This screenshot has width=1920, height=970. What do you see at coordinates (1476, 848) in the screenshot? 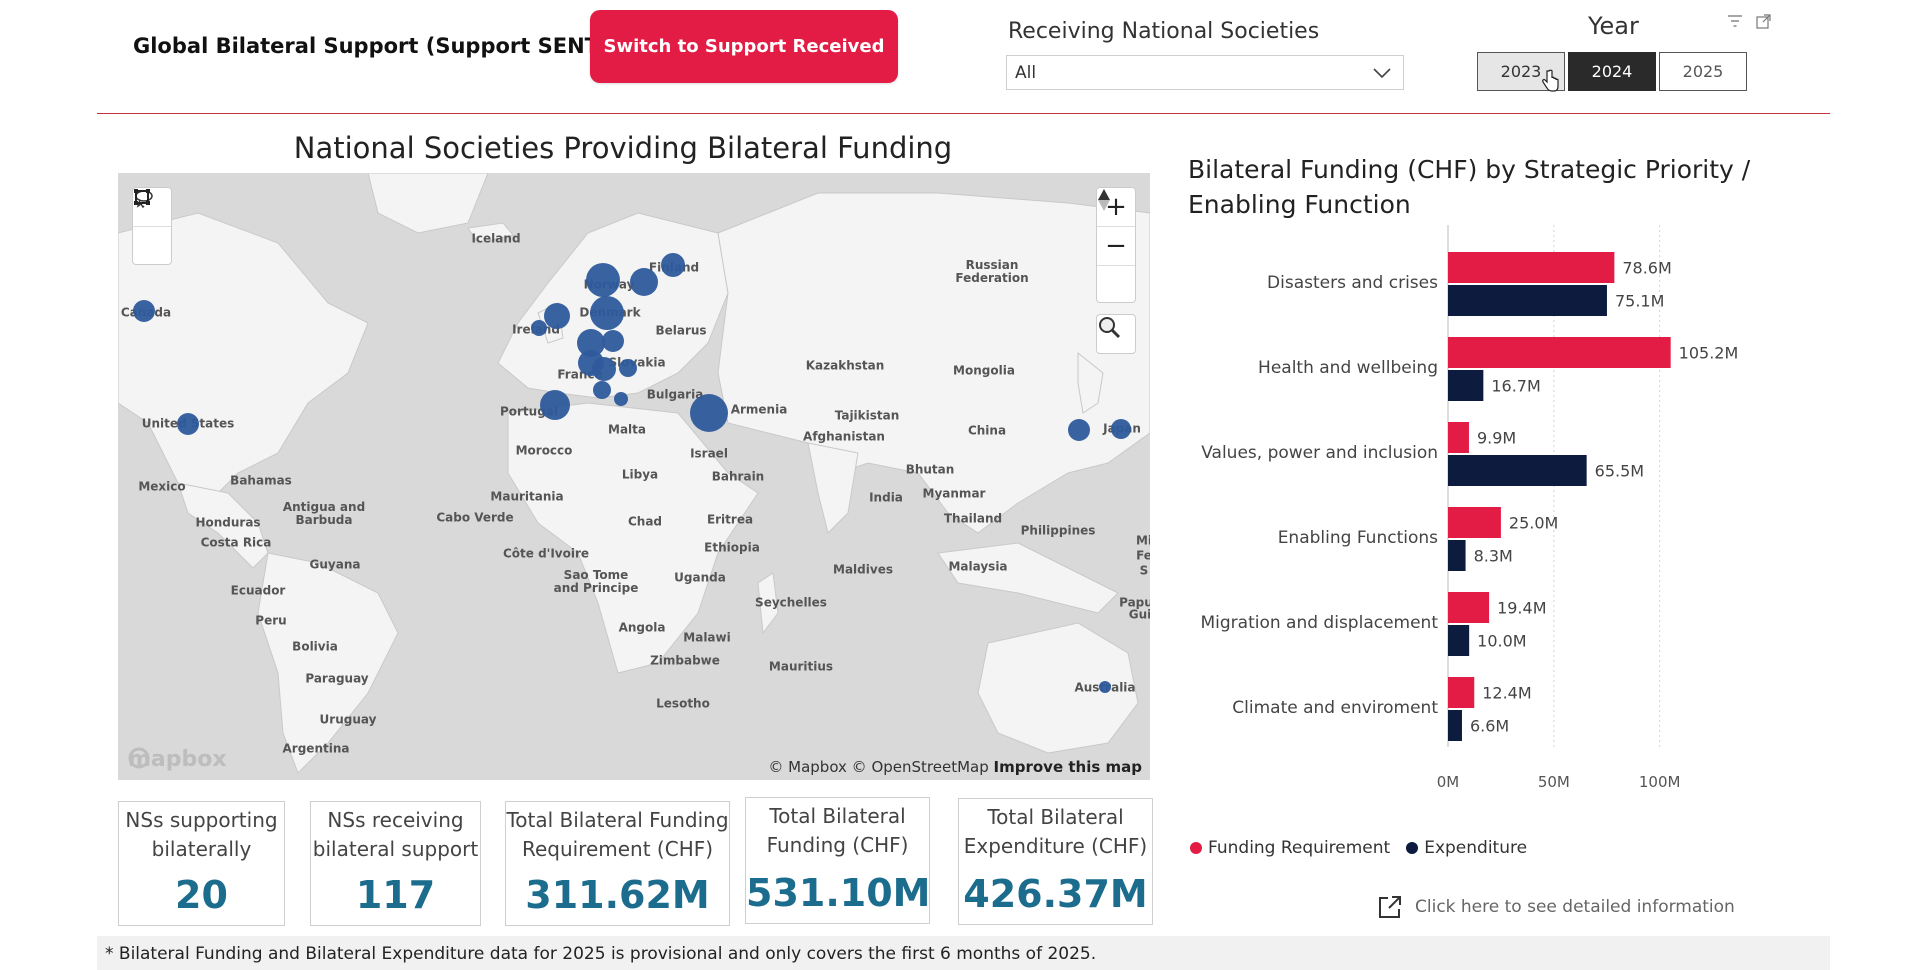
I see `legend-label-expenditure: Expenditure` at bounding box center [1476, 848].